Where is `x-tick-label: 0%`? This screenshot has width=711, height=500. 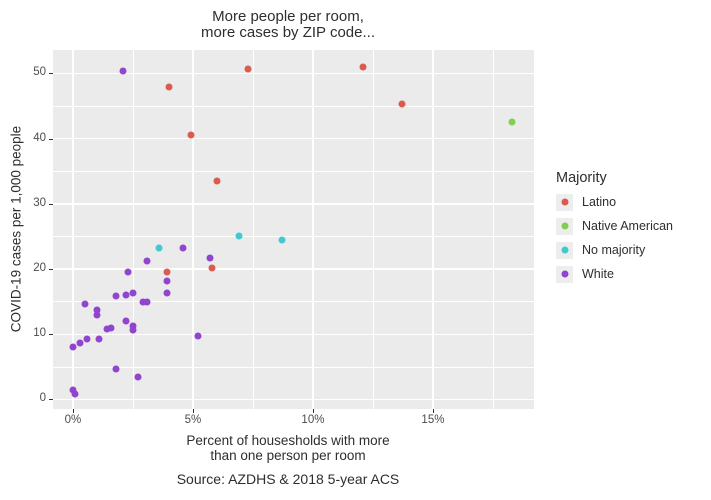 x-tick-label: 0% is located at coordinates (73, 420).